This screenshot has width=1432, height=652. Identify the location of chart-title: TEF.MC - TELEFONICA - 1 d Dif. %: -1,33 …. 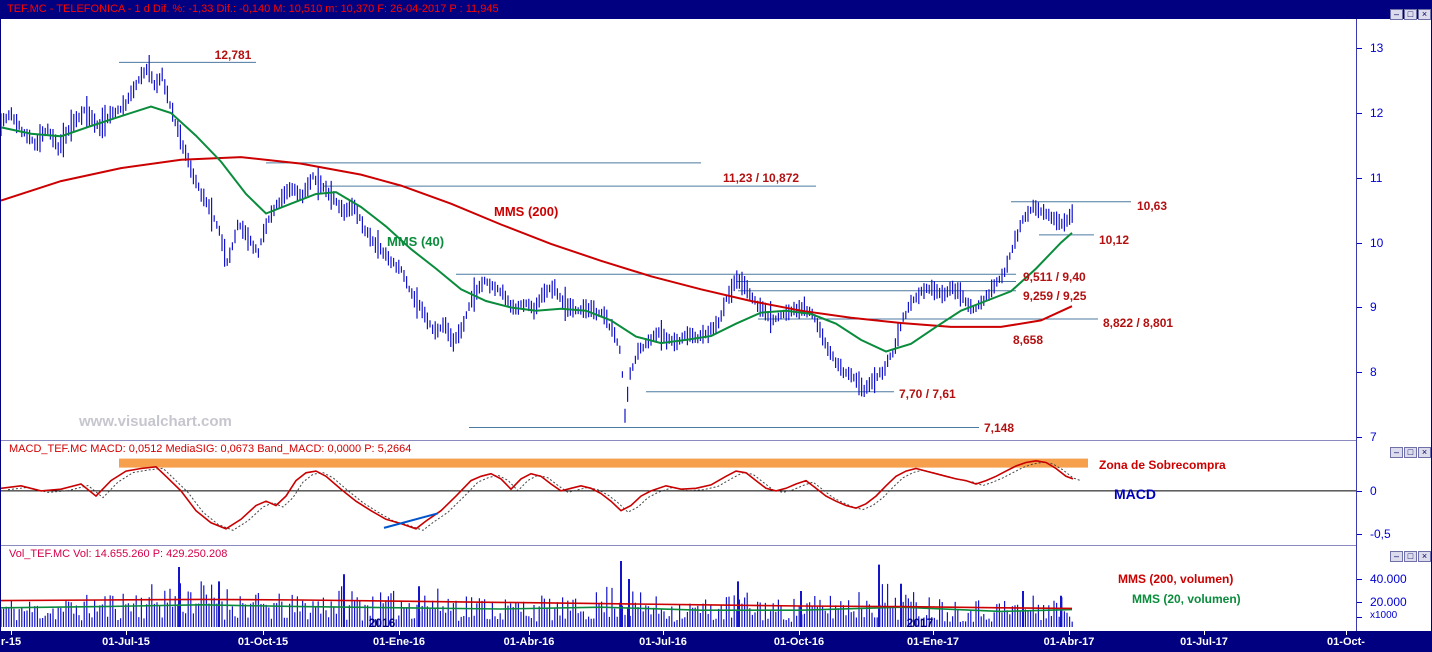
(253, 9).